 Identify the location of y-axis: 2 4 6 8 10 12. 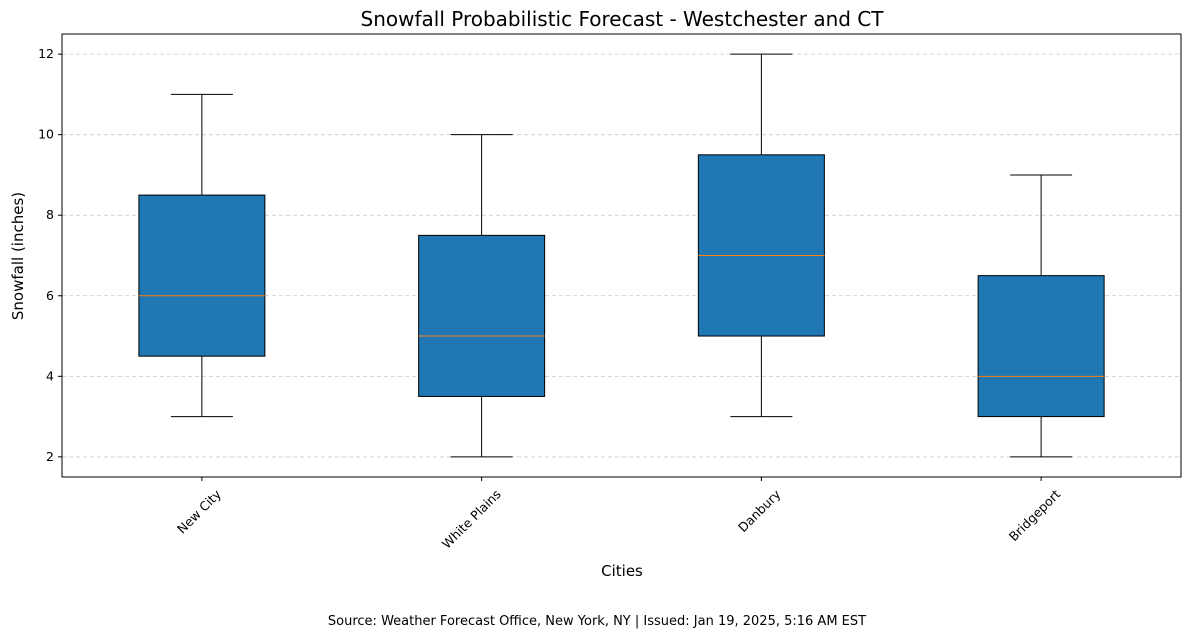
(50, 255).